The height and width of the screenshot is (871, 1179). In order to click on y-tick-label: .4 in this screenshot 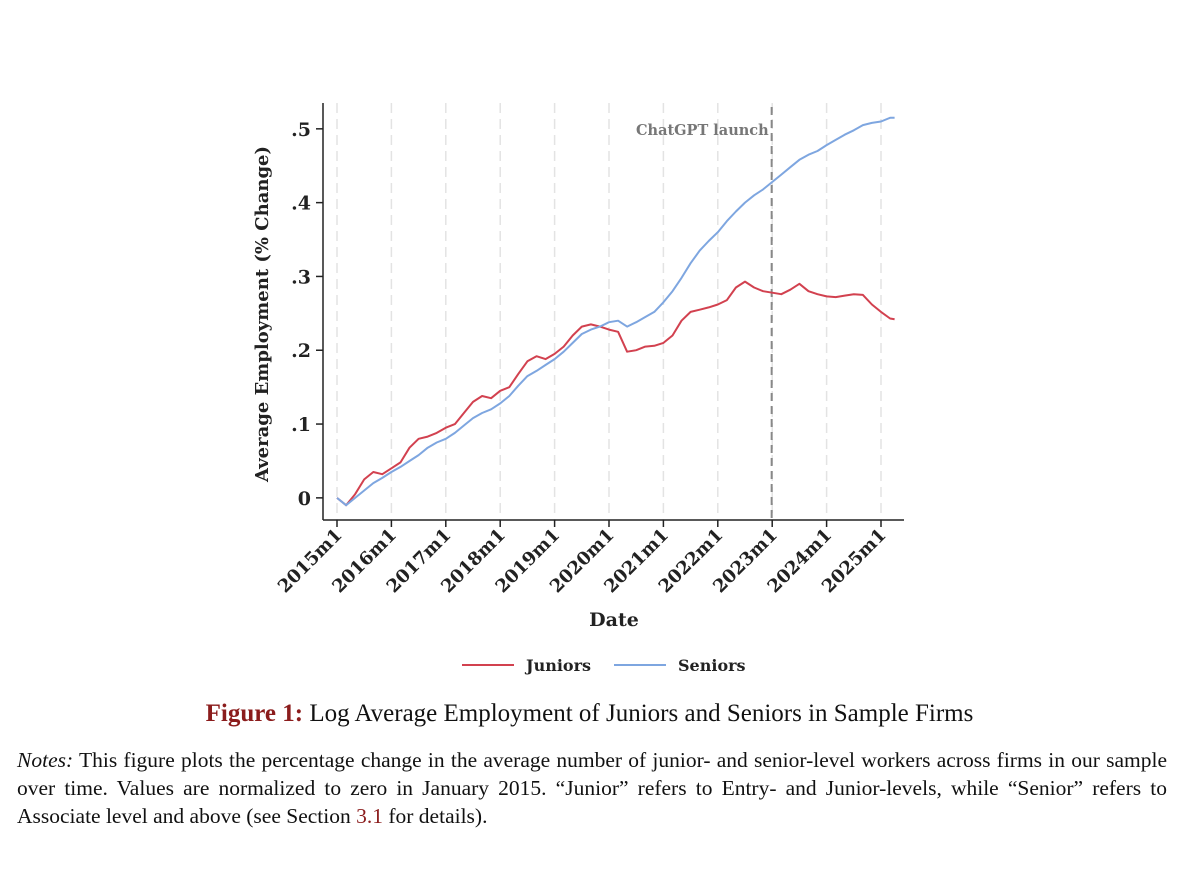, I will do `click(301, 204)`.